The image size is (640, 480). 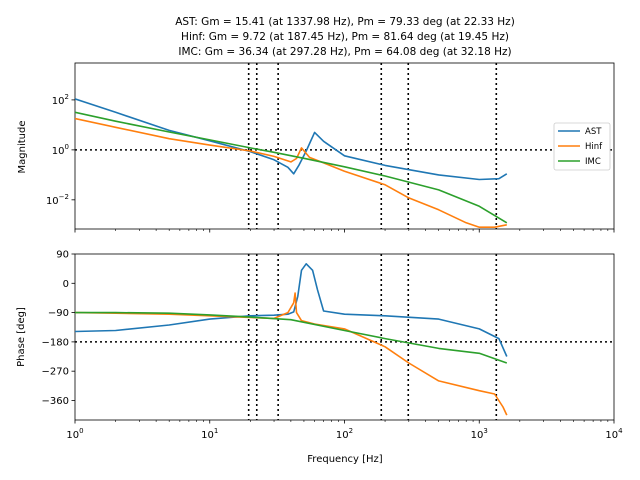 What do you see at coordinates (62, 255) in the screenshot?
I see `phase-y-tick-label: 90` at bounding box center [62, 255].